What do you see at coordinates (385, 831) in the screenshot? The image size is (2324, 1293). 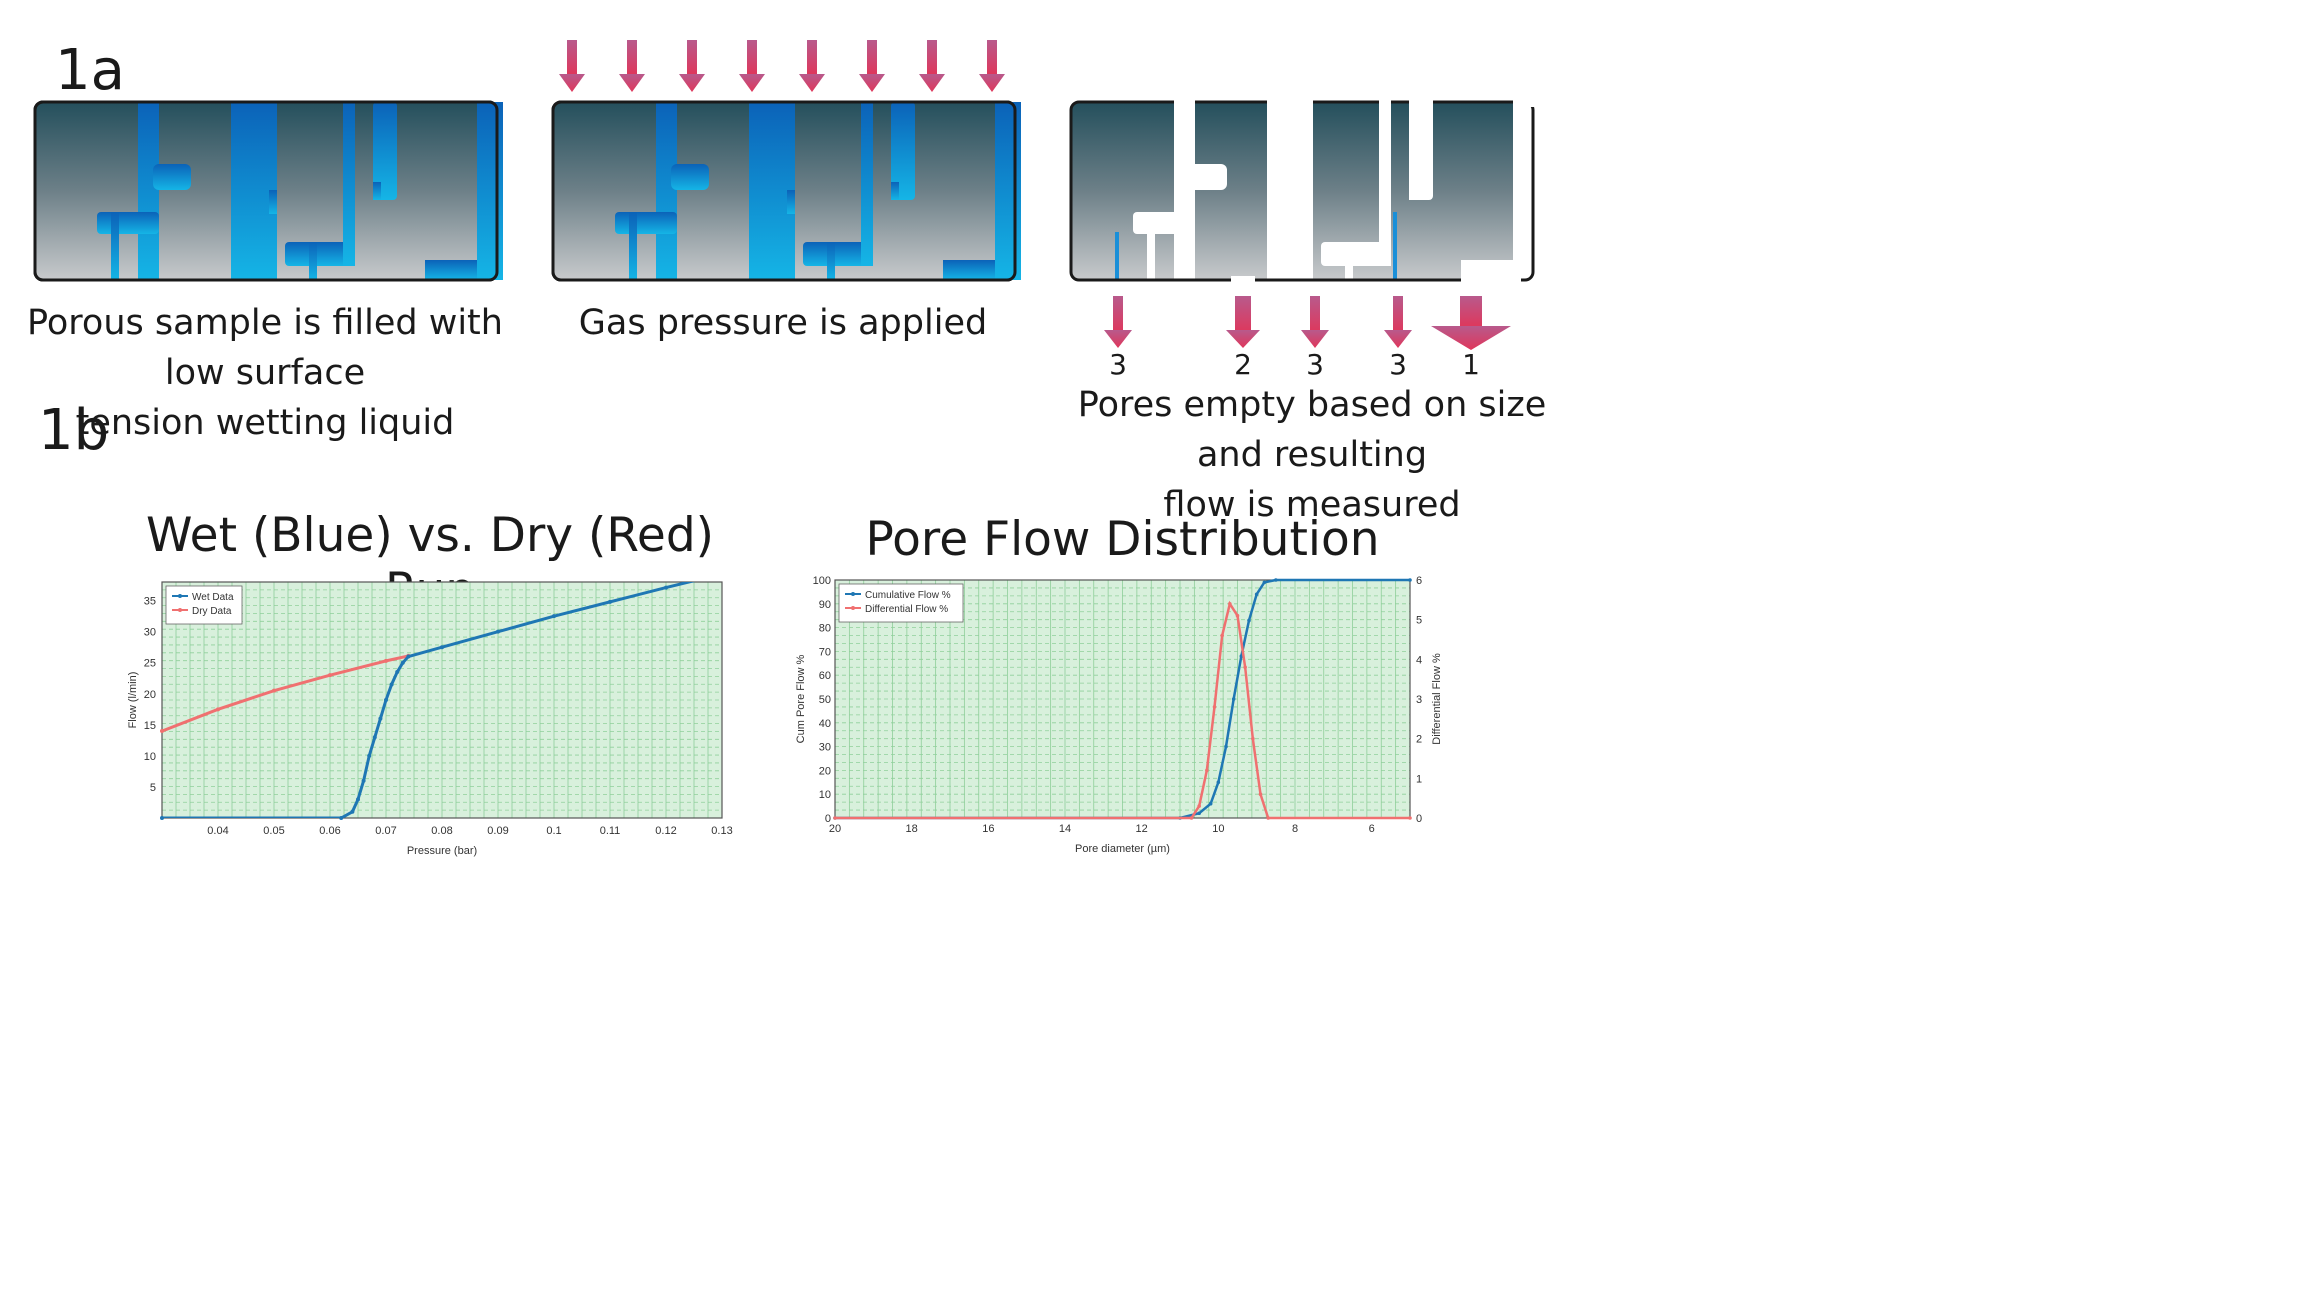 I see `x-tick-label: 0.07` at bounding box center [385, 831].